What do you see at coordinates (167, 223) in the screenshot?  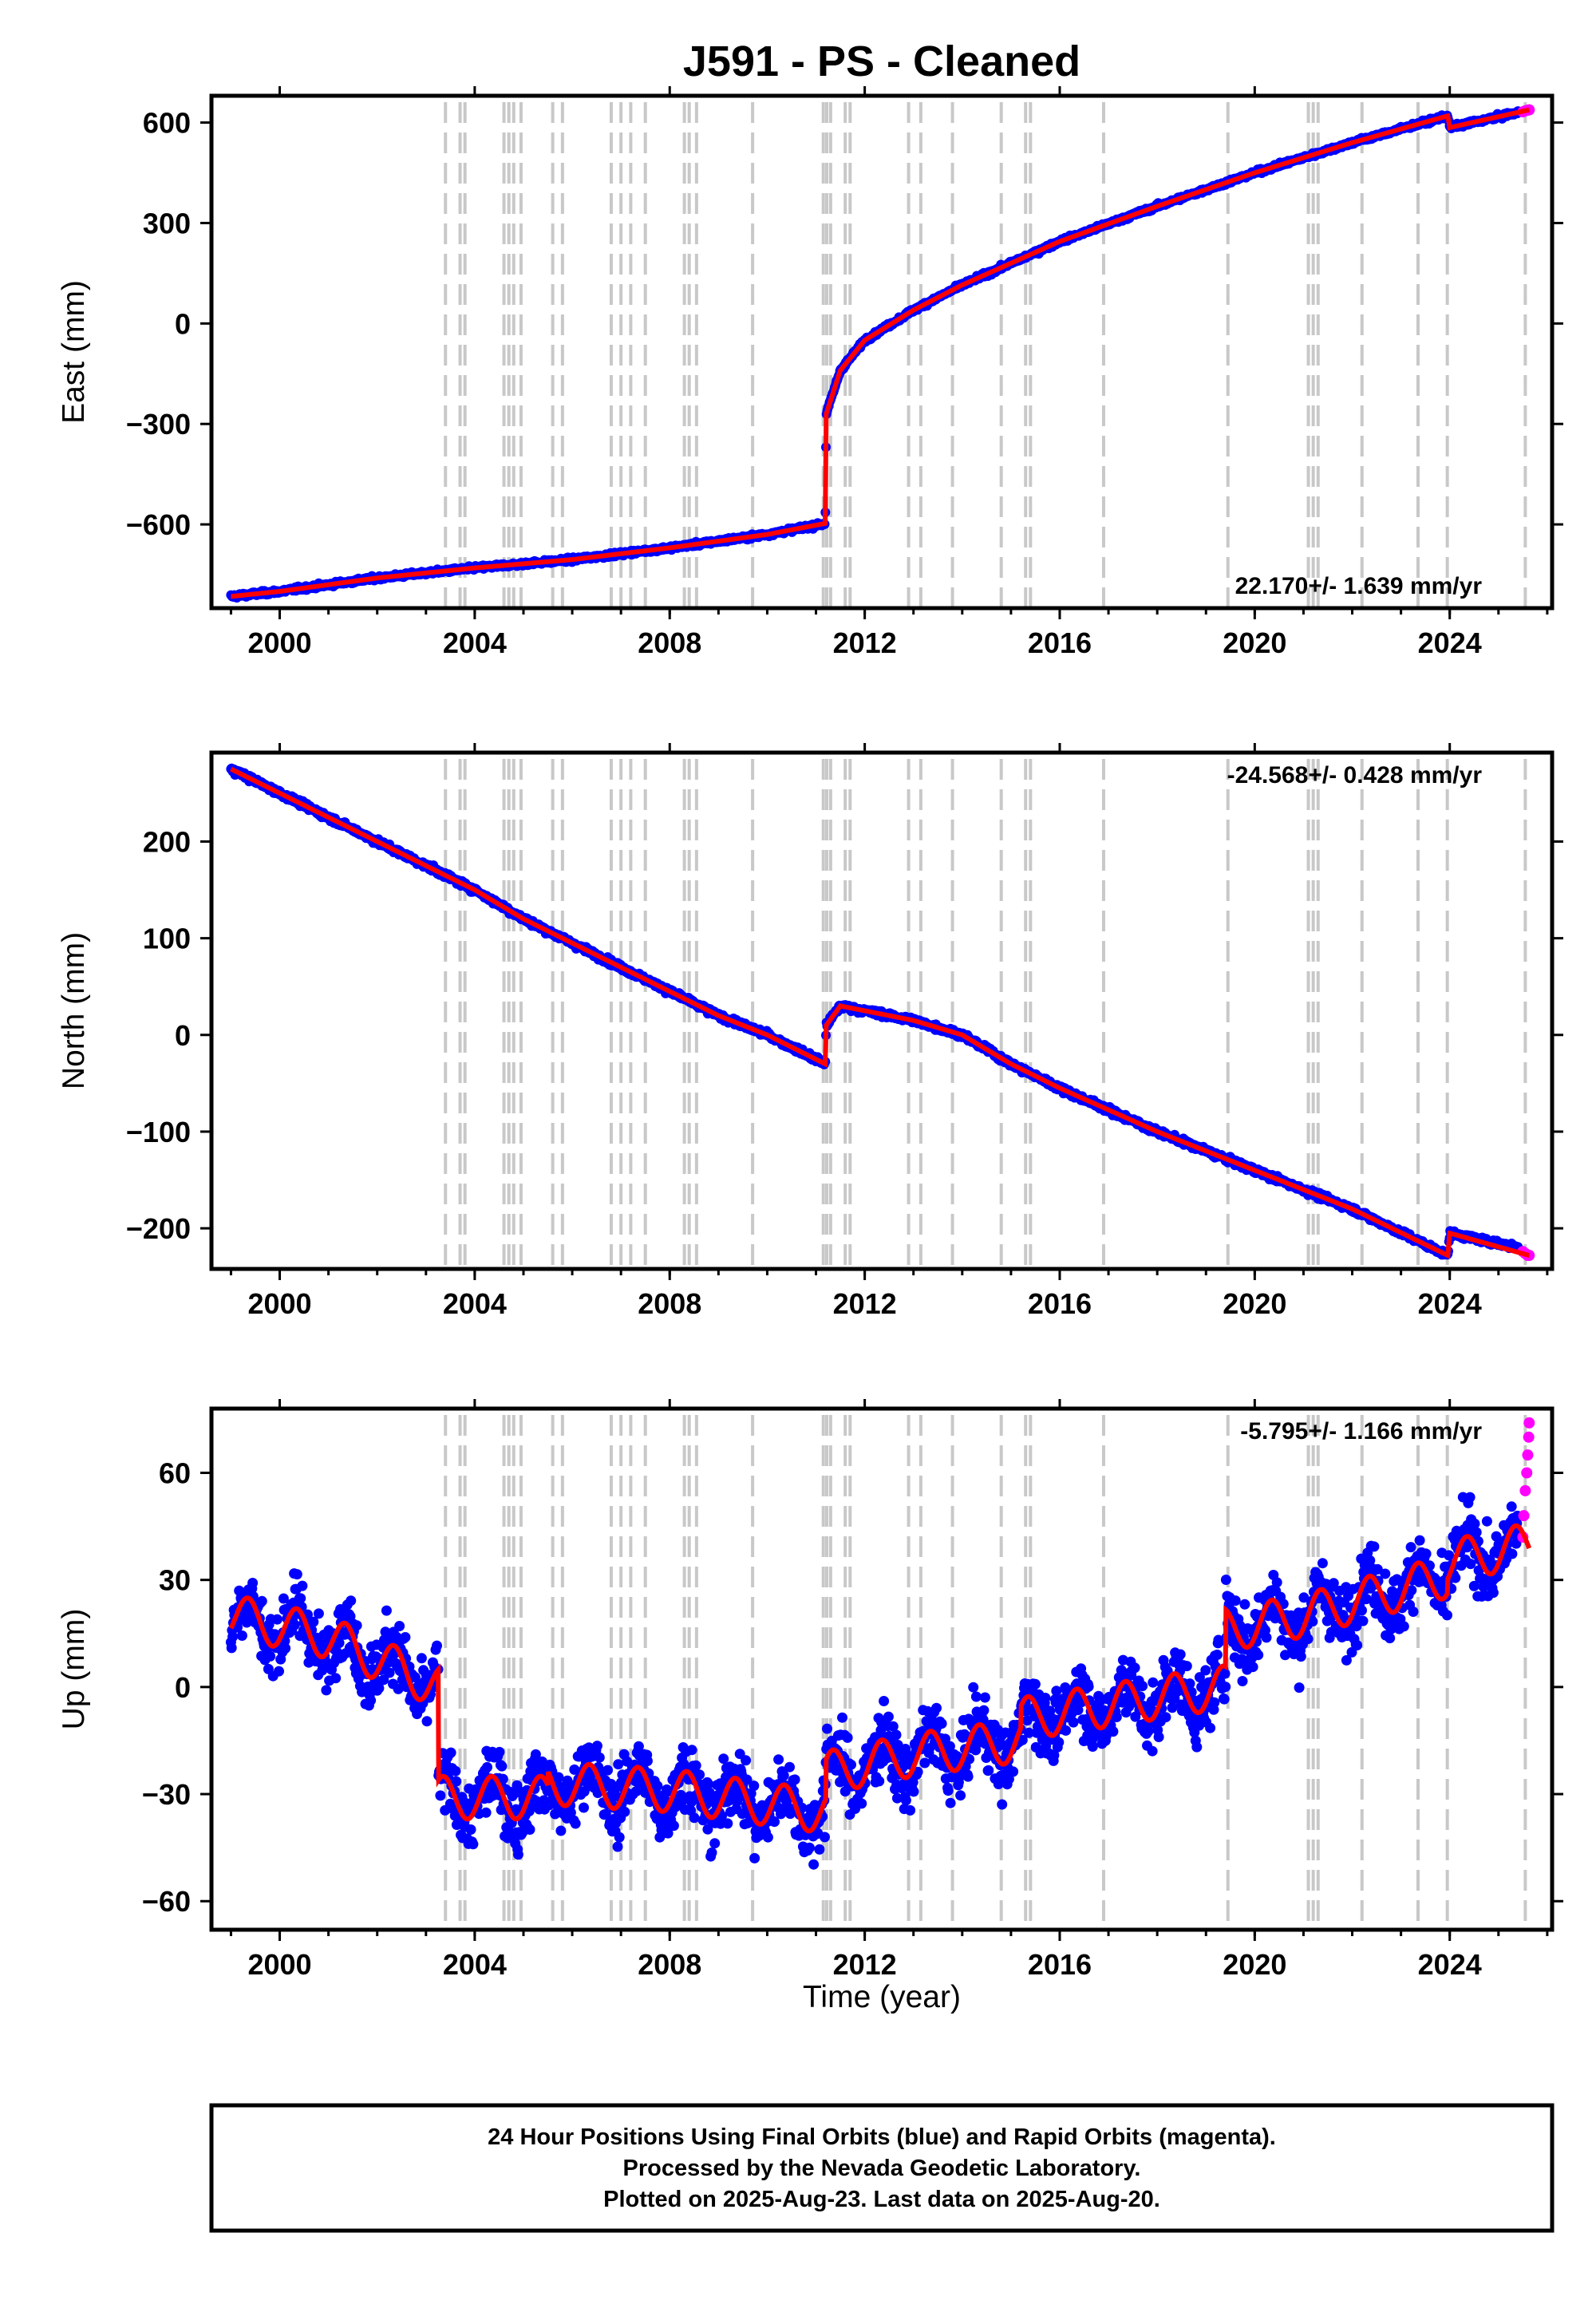 I see `y-tick-label: 300` at bounding box center [167, 223].